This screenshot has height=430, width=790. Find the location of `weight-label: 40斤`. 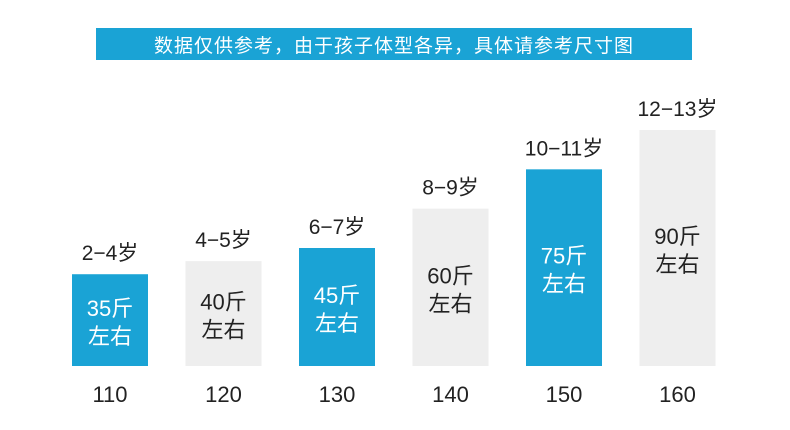

weight-label: 40斤 is located at coordinates (223, 302).